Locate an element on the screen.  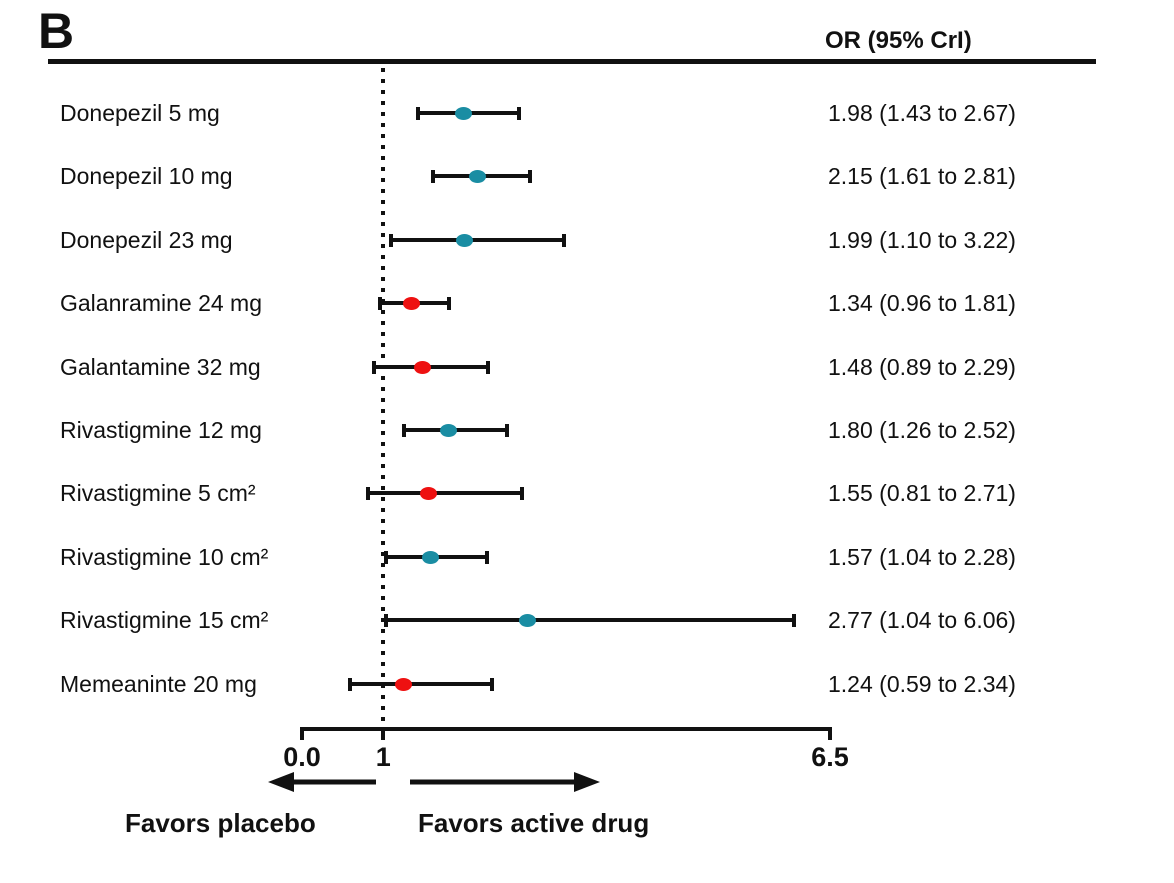
or-value: 2.15 (1.61 to 2.81) is located at coordinates (922, 176).